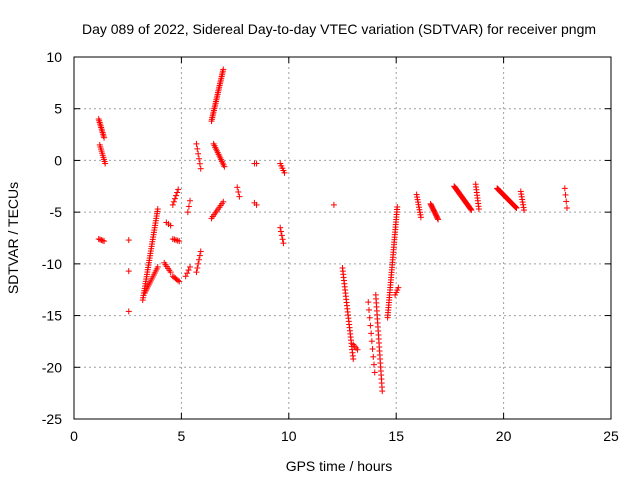  Describe the element at coordinates (52, 367) in the screenshot. I see `y-tick-label: -20` at that location.